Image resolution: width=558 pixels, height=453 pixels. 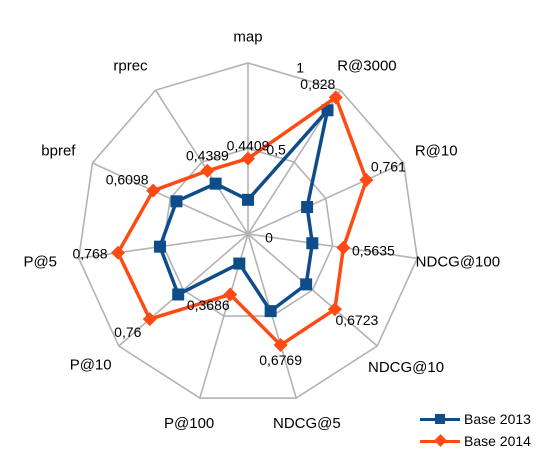 What do you see at coordinates (458, 262) in the screenshot?
I see `axis-label-ndcg-100: NDCG@100` at bounding box center [458, 262].